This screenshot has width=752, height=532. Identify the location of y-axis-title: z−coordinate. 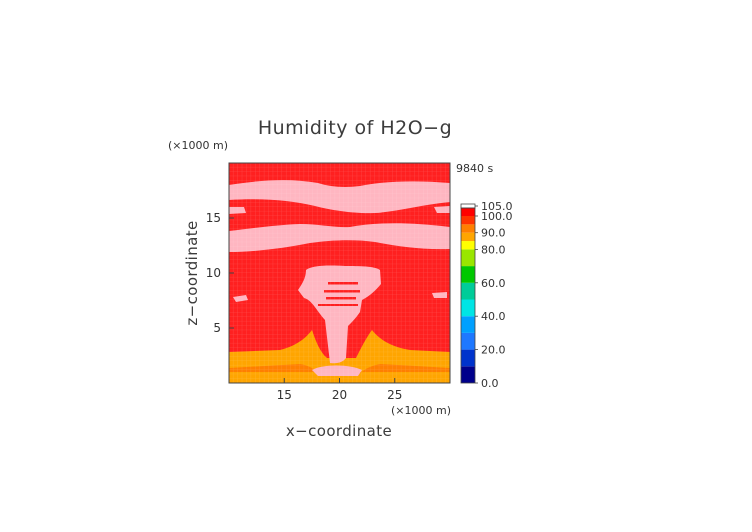
(192, 272).